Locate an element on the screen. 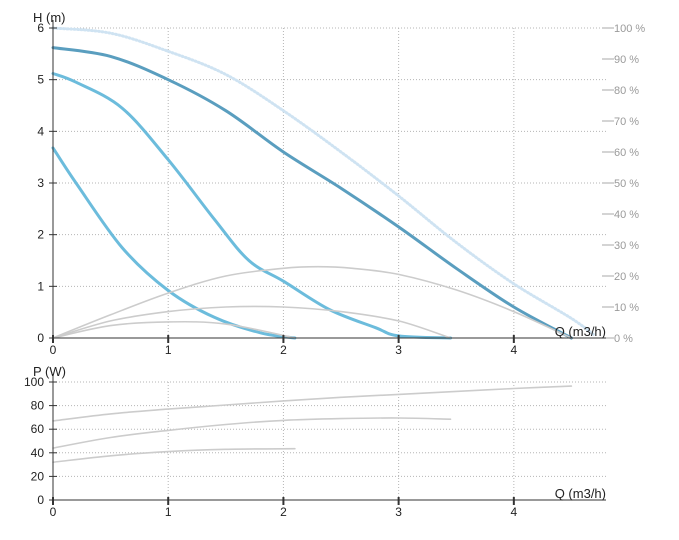 This screenshot has height=540, width=679. series-power-max is located at coordinates (312, 403).